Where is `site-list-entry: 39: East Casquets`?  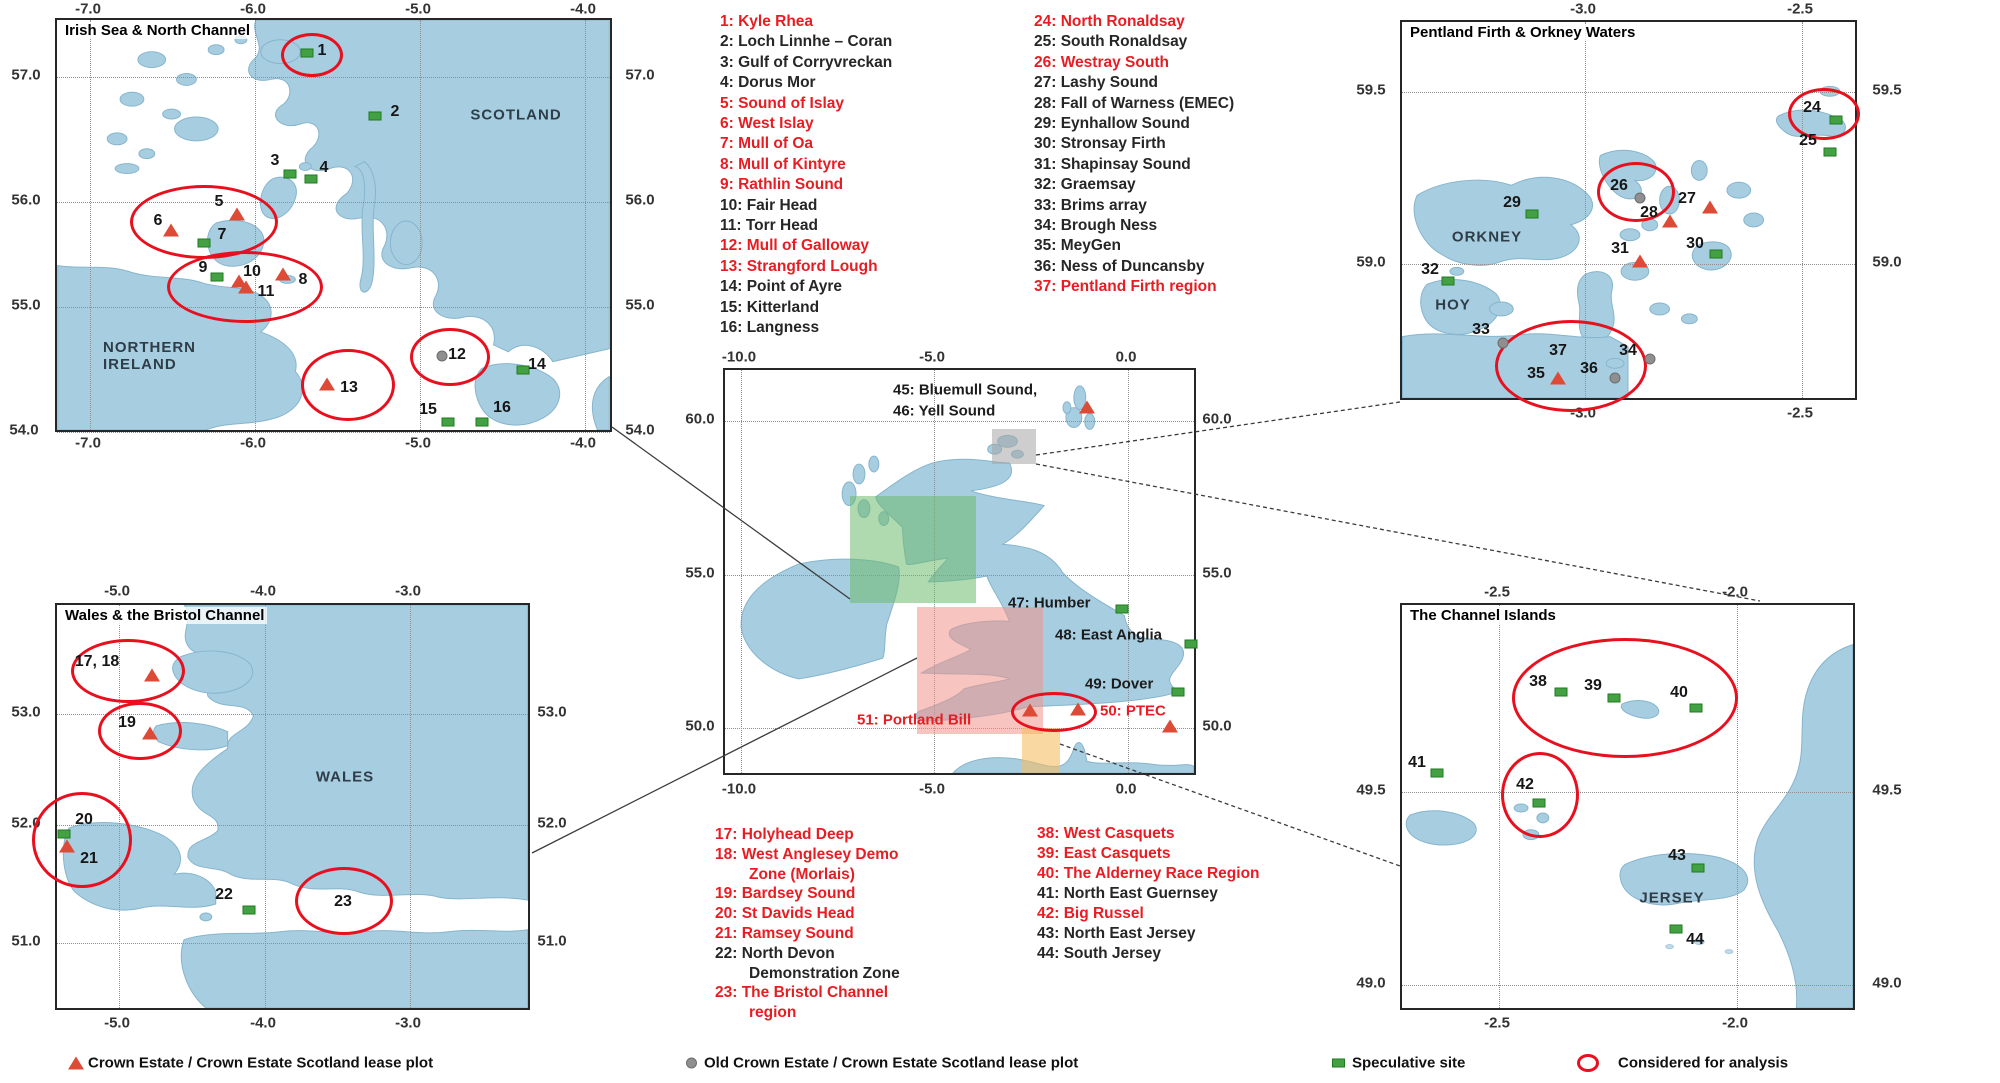
site-list-entry: 39: East Casquets is located at coordinates (1104, 853).